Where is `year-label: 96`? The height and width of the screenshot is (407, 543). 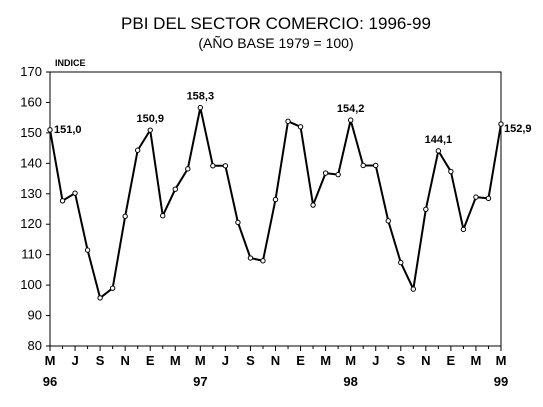 year-label: 96 is located at coordinates (50, 381).